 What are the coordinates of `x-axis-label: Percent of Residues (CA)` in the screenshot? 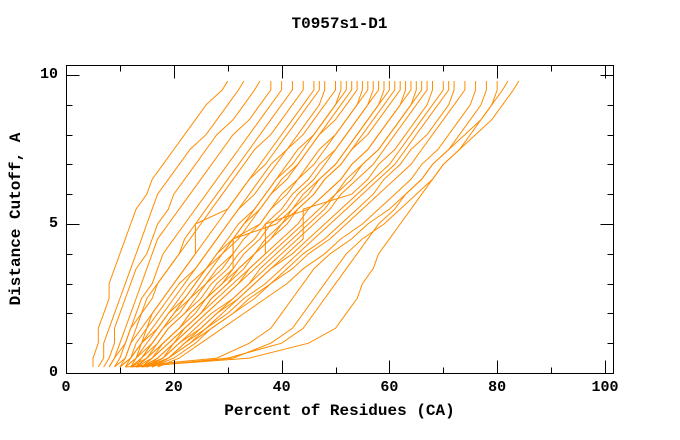 It's located at (339, 411).